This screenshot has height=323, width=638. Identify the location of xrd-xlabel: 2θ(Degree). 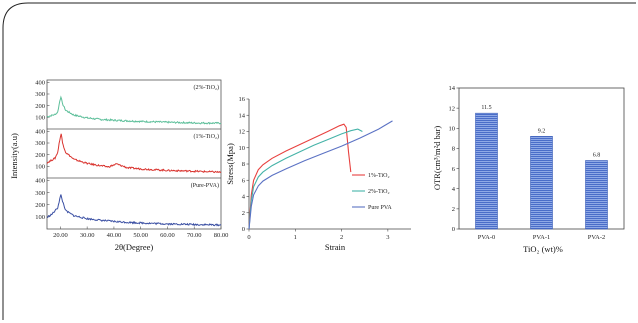
(134, 247).